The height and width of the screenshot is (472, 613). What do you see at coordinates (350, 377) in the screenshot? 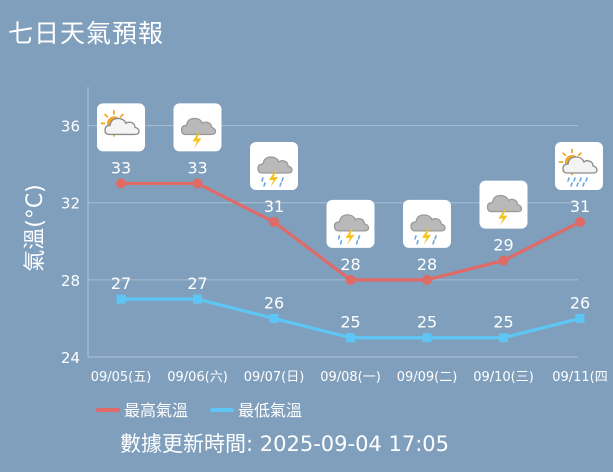
I see `x-tick-label: 09/08(一)` at bounding box center [350, 377].